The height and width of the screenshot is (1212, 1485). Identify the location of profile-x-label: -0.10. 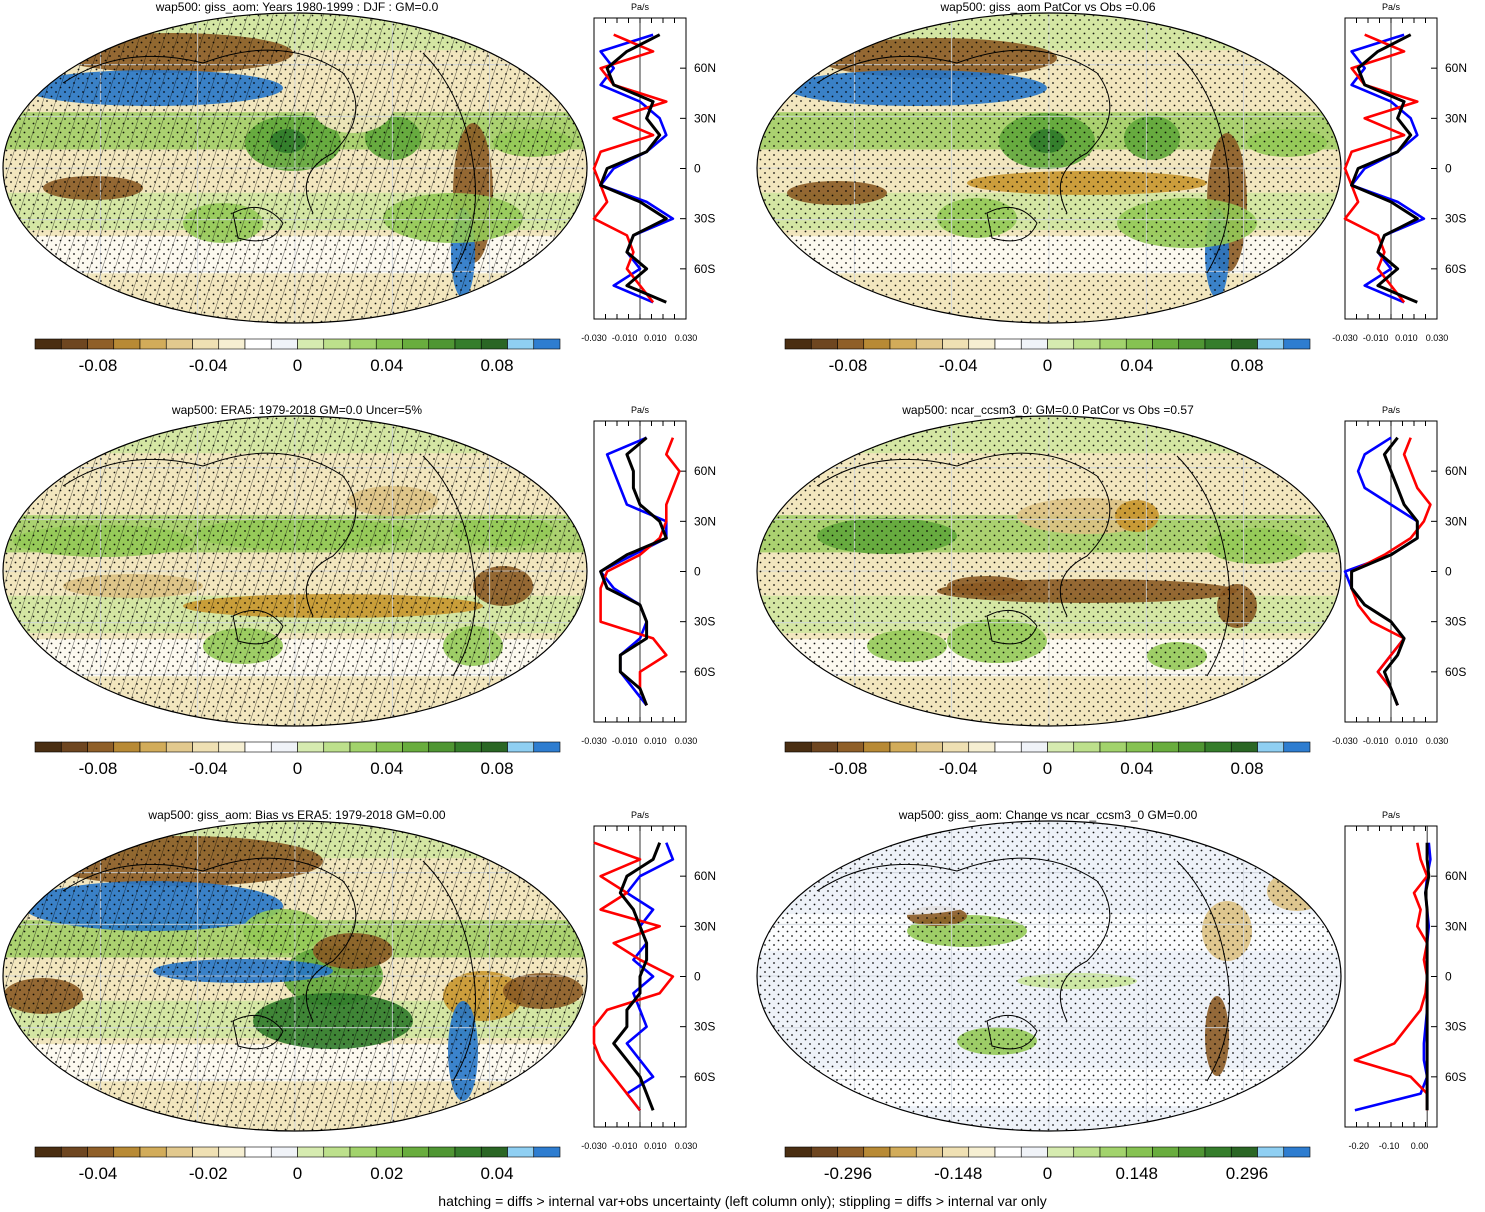
(1389, 1146).